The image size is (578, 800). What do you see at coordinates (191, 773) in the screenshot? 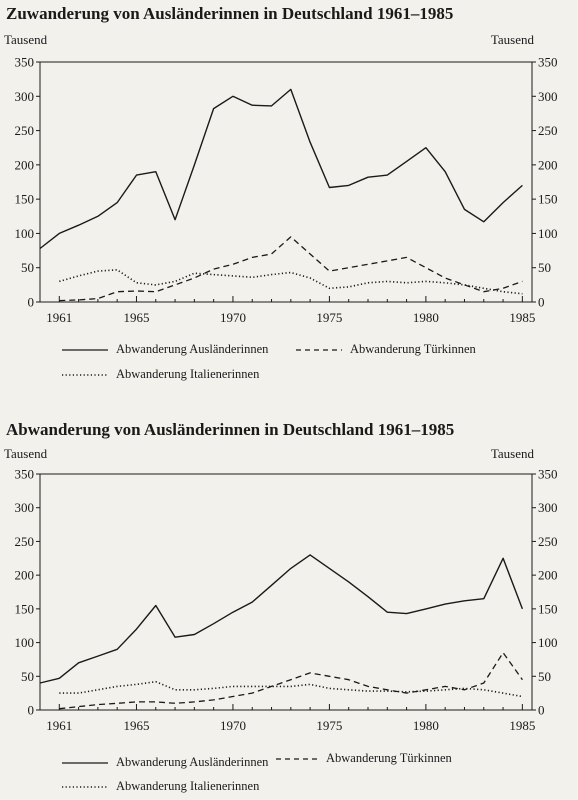
I see `chart-2-legend` at bounding box center [191, 773].